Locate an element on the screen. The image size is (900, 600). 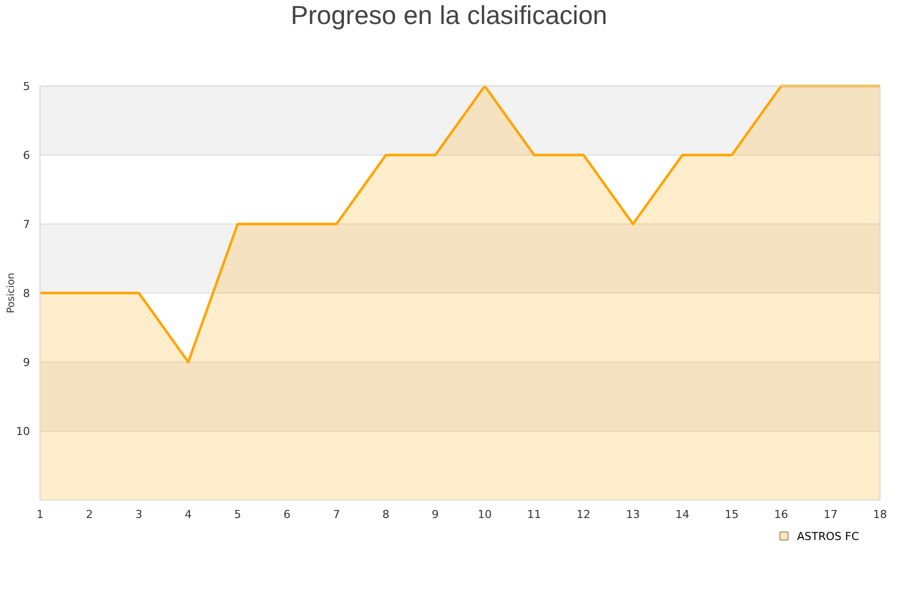
x-tick-label: 18 is located at coordinates (880, 514).